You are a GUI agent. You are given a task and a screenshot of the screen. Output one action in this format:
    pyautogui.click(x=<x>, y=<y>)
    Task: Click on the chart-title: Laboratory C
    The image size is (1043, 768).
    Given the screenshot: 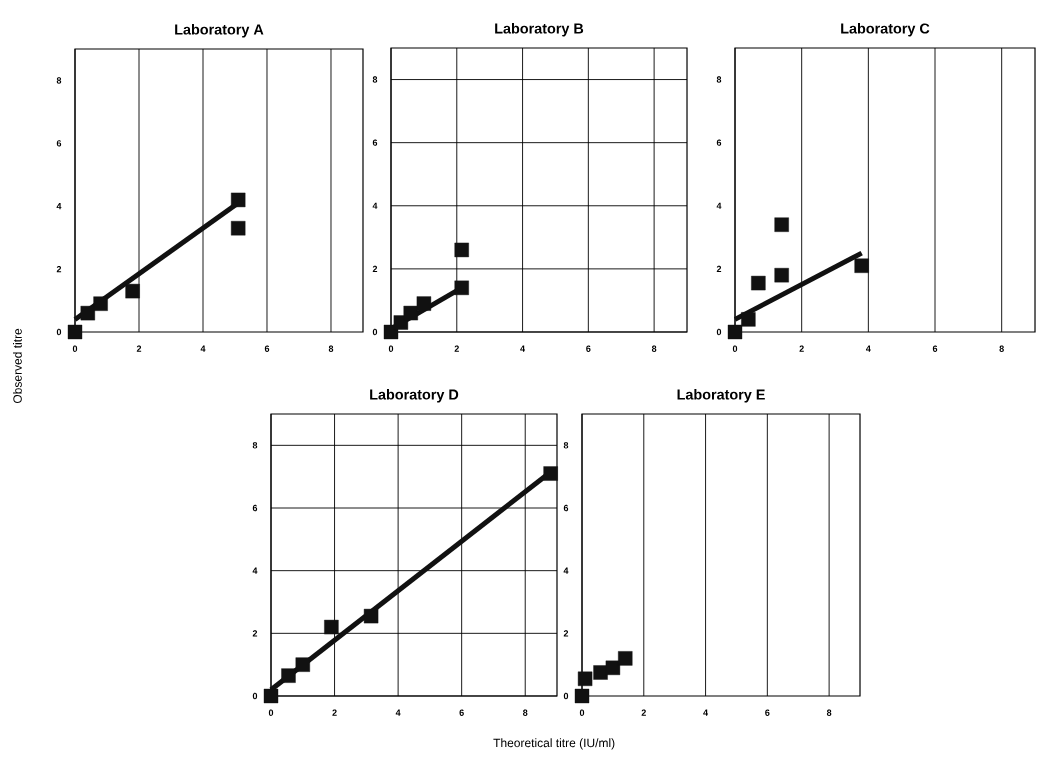 What is the action you would take?
    pyautogui.click(x=885, y=30)
    